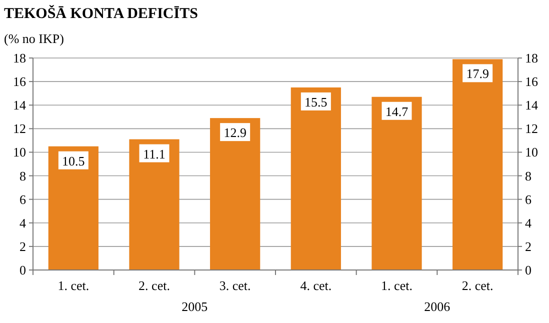  I want to click on y2-tick-label: 14, so click(531, 105).